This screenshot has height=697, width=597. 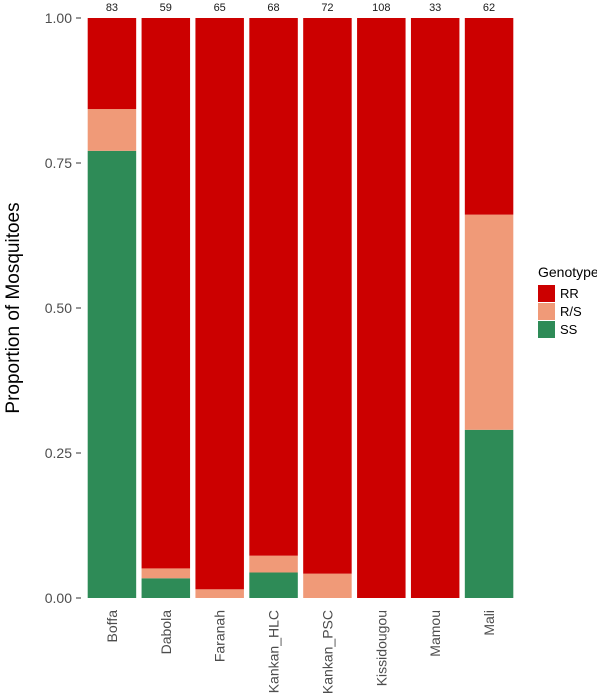 What do you see at coordinates (435, 308) in the screenshot?
I see `bar-segment-rr-mamou` at bounding box center [435, 308].